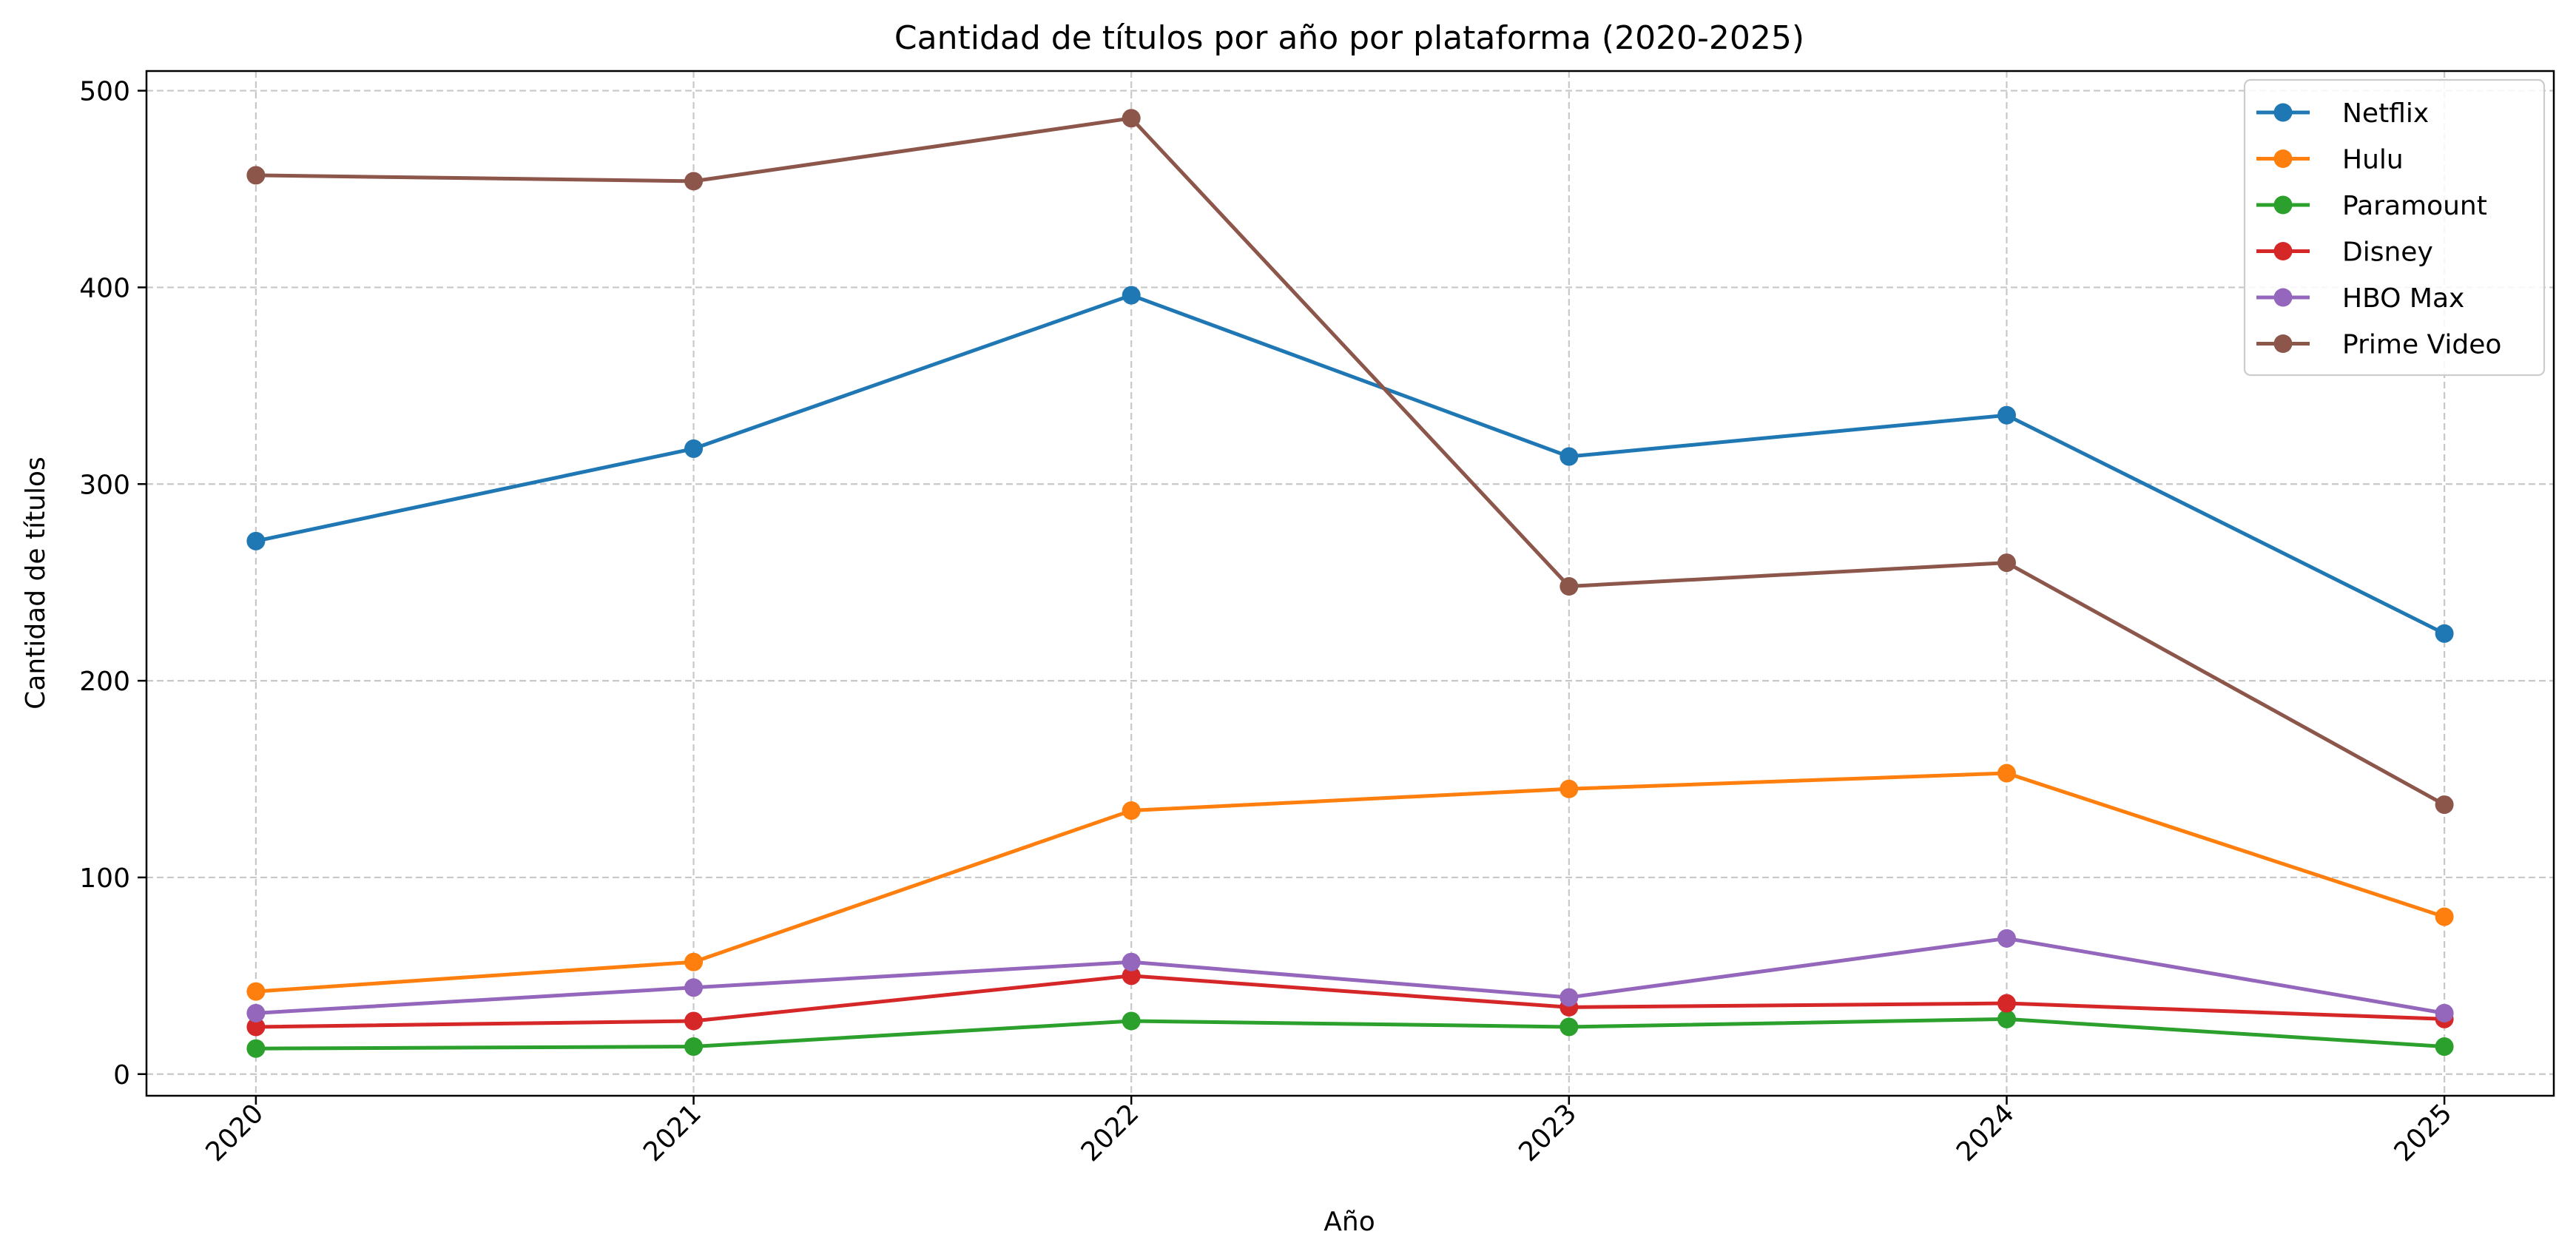  I want to click on legend-label: Prime Video, so click(2421, 345).